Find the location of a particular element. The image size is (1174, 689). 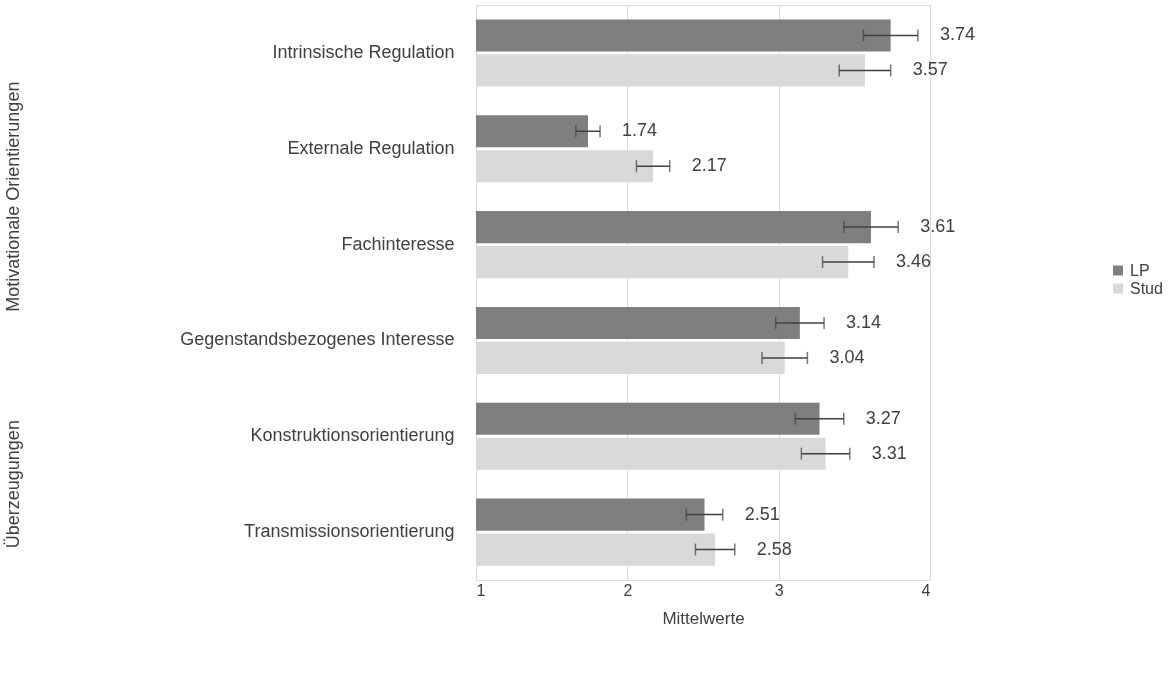

text: Überzeugungen is located at coordinates (13, 484).